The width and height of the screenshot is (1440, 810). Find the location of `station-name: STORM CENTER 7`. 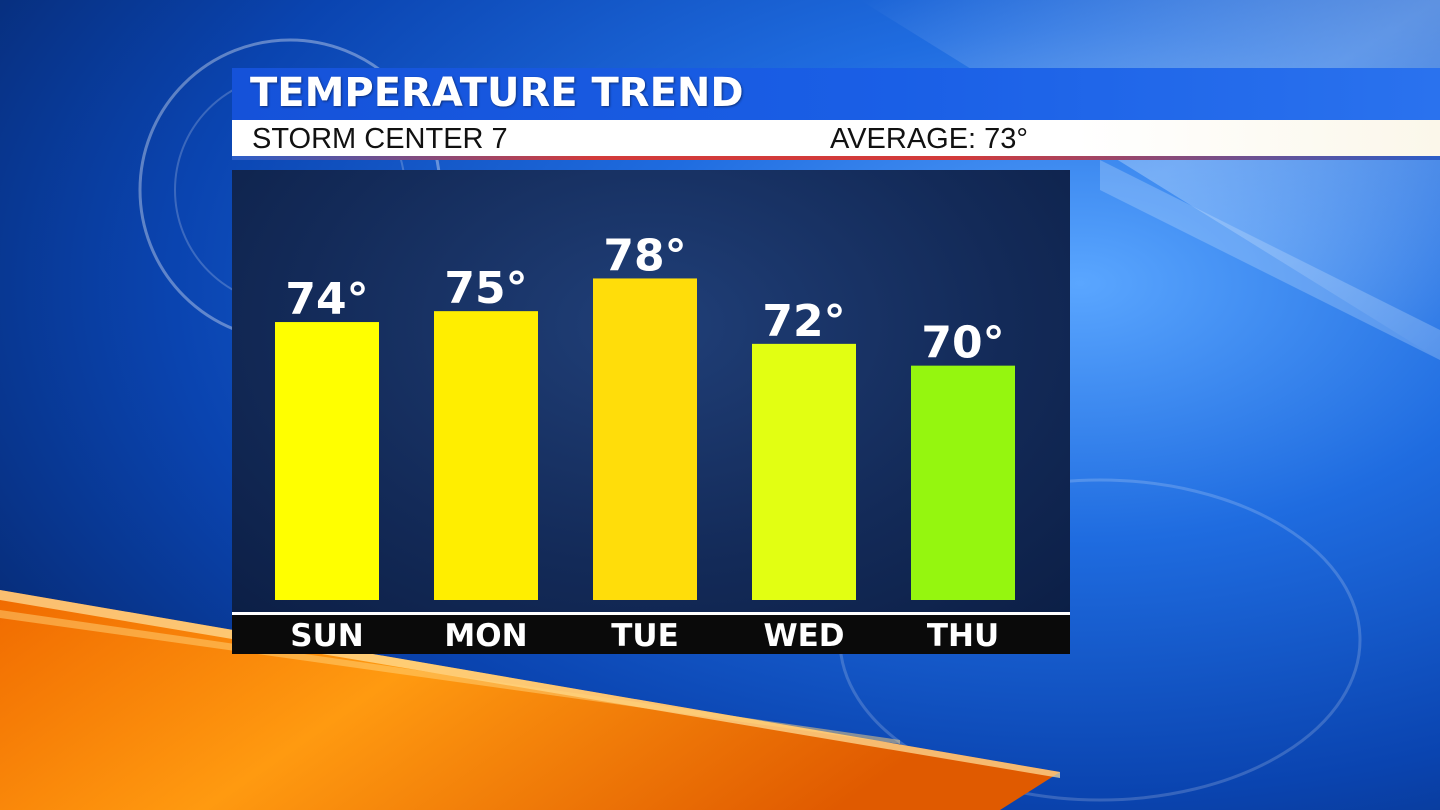

station-name: STORM CENTER 7 is located at coordinates (380, 139).